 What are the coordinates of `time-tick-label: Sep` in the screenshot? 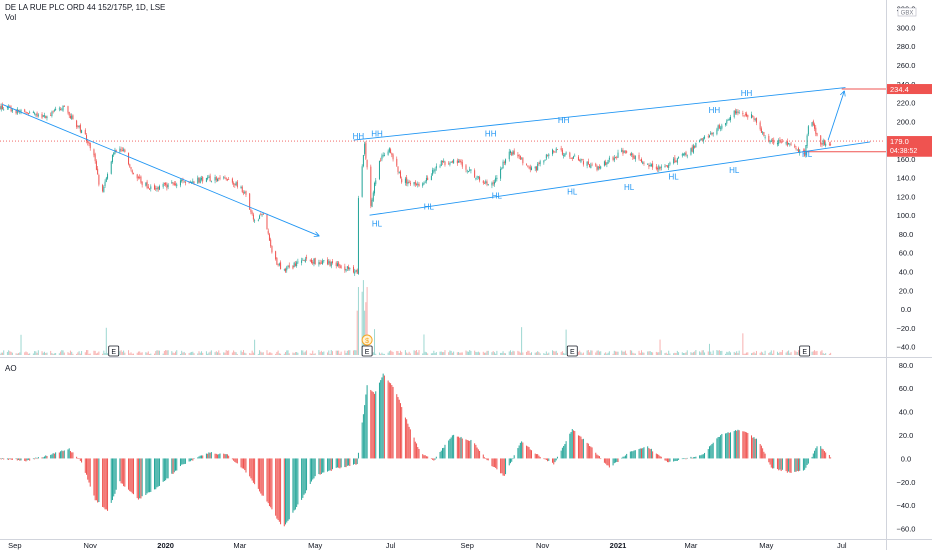 It's located at (14, 545).